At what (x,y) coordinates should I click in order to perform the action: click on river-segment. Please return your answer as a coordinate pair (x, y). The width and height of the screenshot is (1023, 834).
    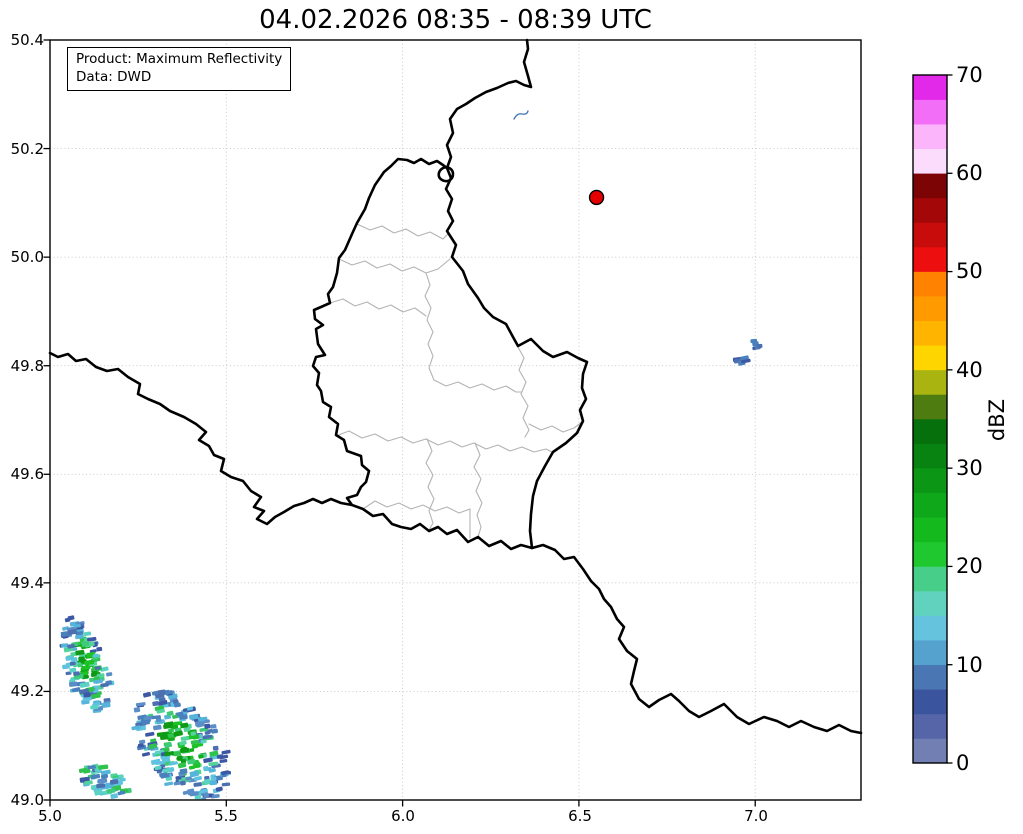
    Looking at the image, I should click on (521, 115).